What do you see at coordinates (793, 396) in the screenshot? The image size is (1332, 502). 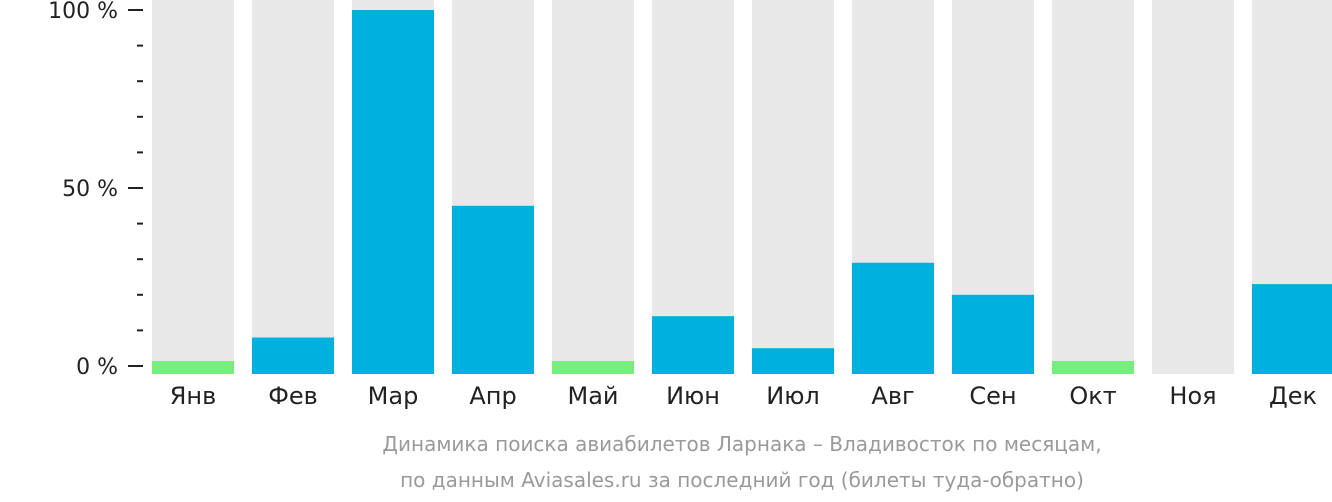 I see `x-tick-label: Июл` at bounding box center [793, 396].